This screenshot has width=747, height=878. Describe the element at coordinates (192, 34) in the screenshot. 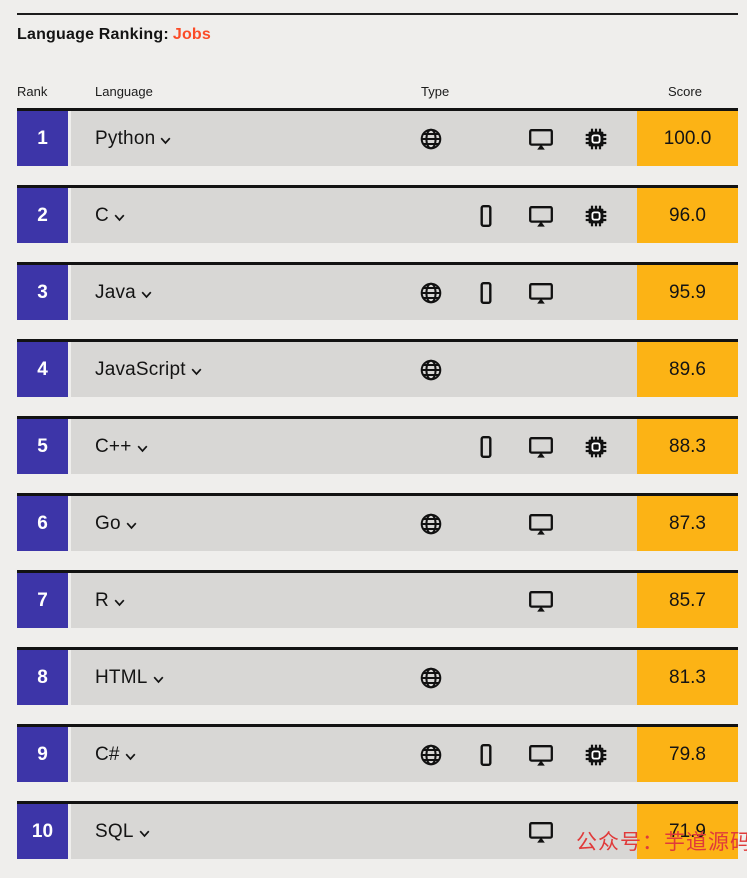

I see `page-title-category: Jobs` at that location.